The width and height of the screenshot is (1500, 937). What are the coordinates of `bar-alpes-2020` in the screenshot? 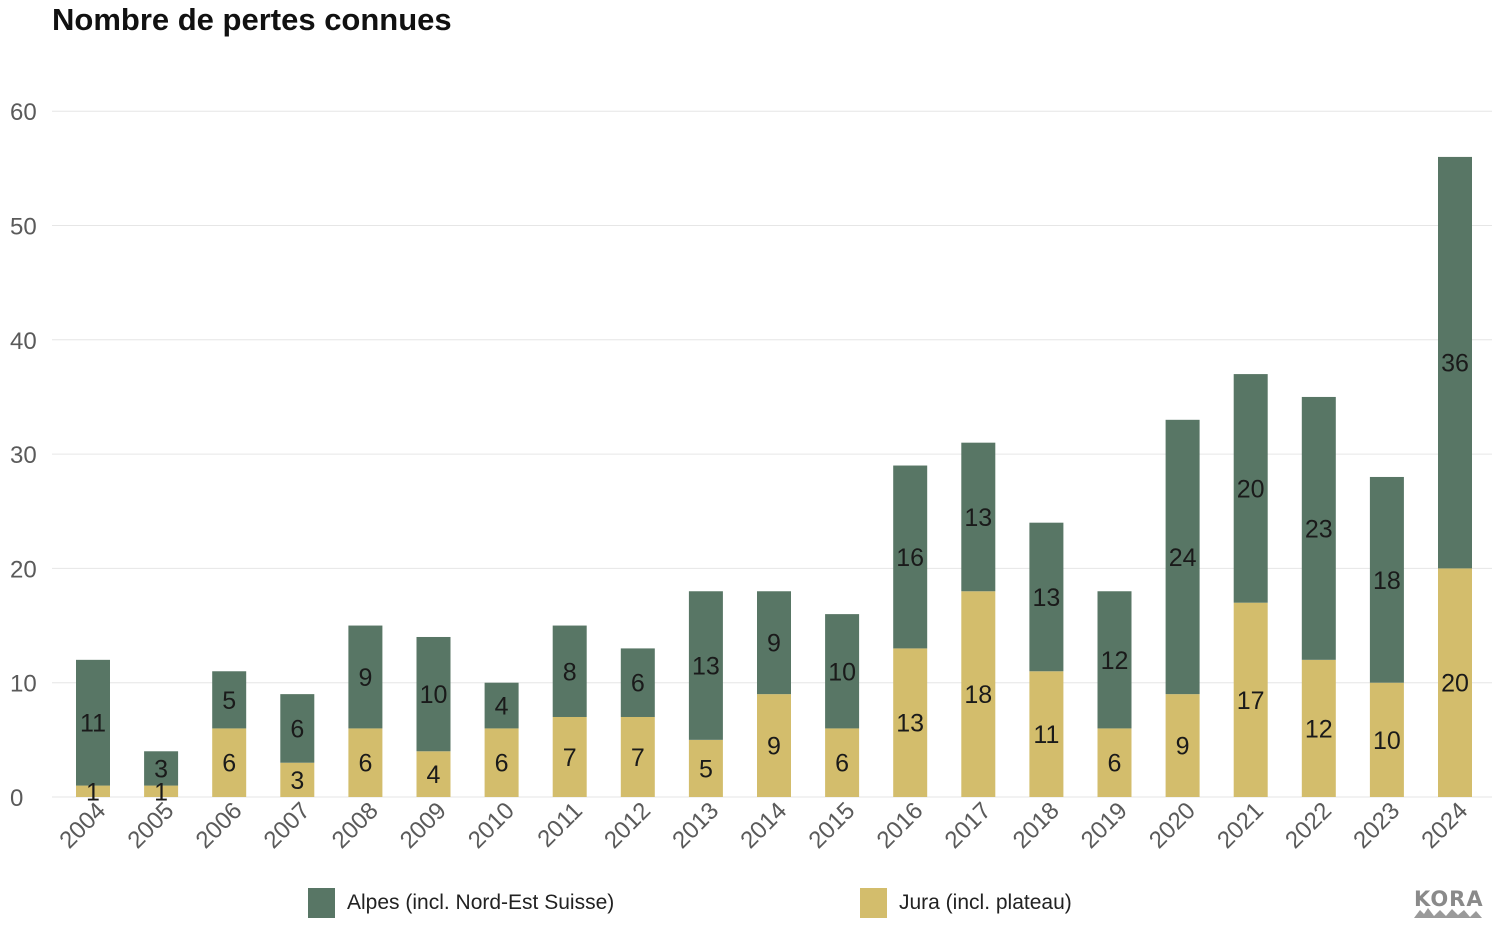 It's located at (1182, 557).